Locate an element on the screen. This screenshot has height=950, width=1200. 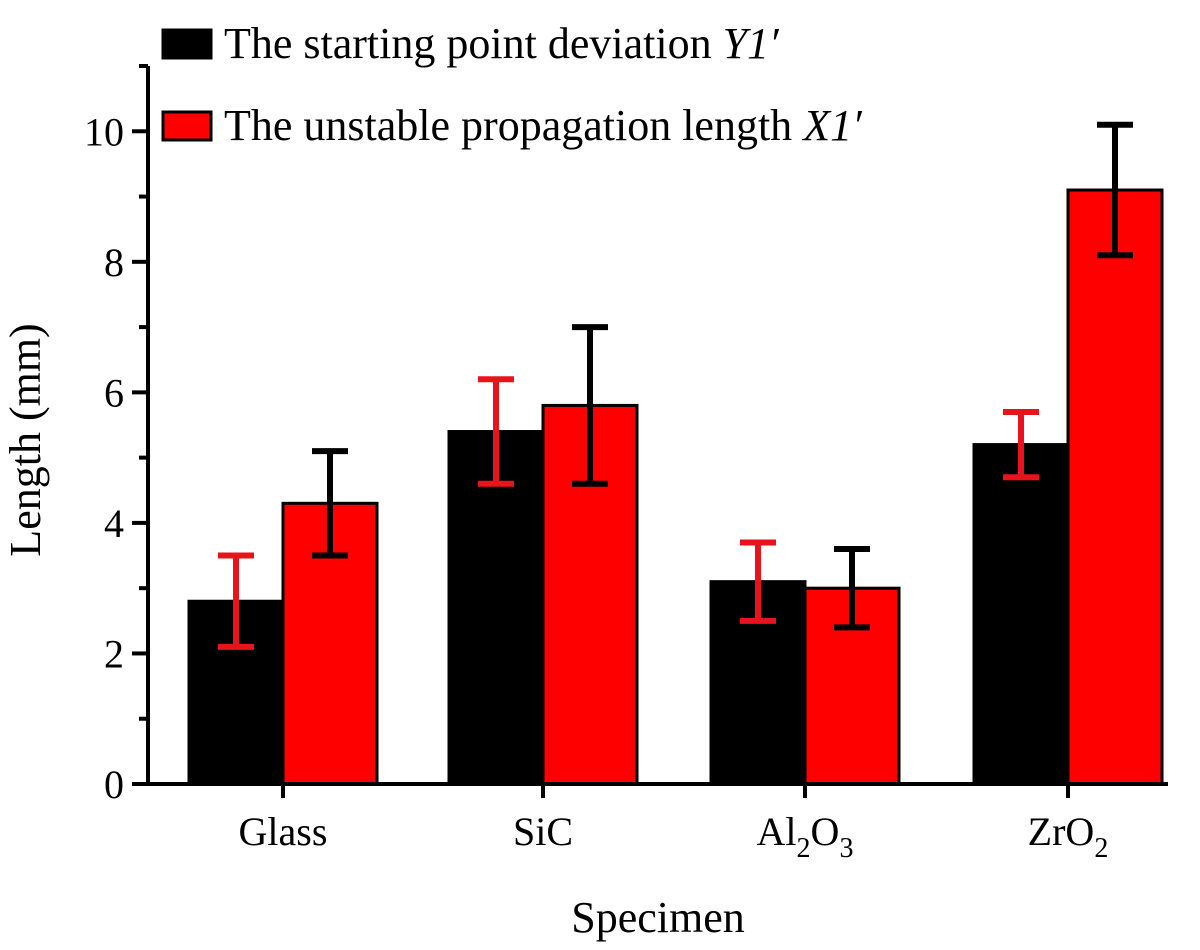
error-bar-series1-sic is located at coordinates (496, 431).